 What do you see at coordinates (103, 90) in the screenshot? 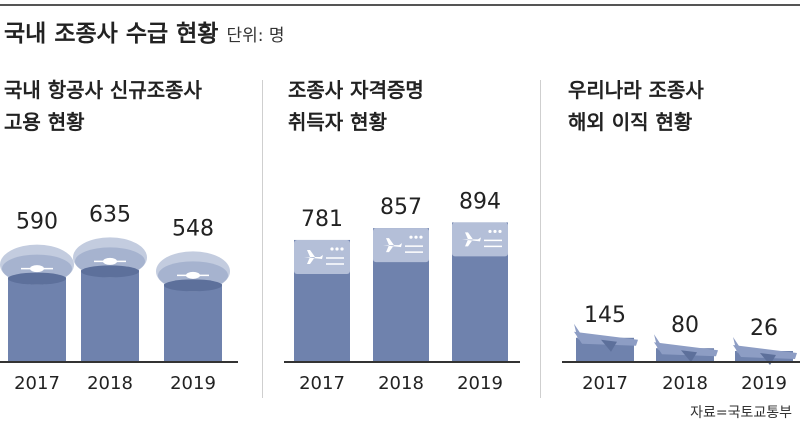
I see `panel-title-line: 국내 항공사 신규조종사` at bounding box center [103, 90].